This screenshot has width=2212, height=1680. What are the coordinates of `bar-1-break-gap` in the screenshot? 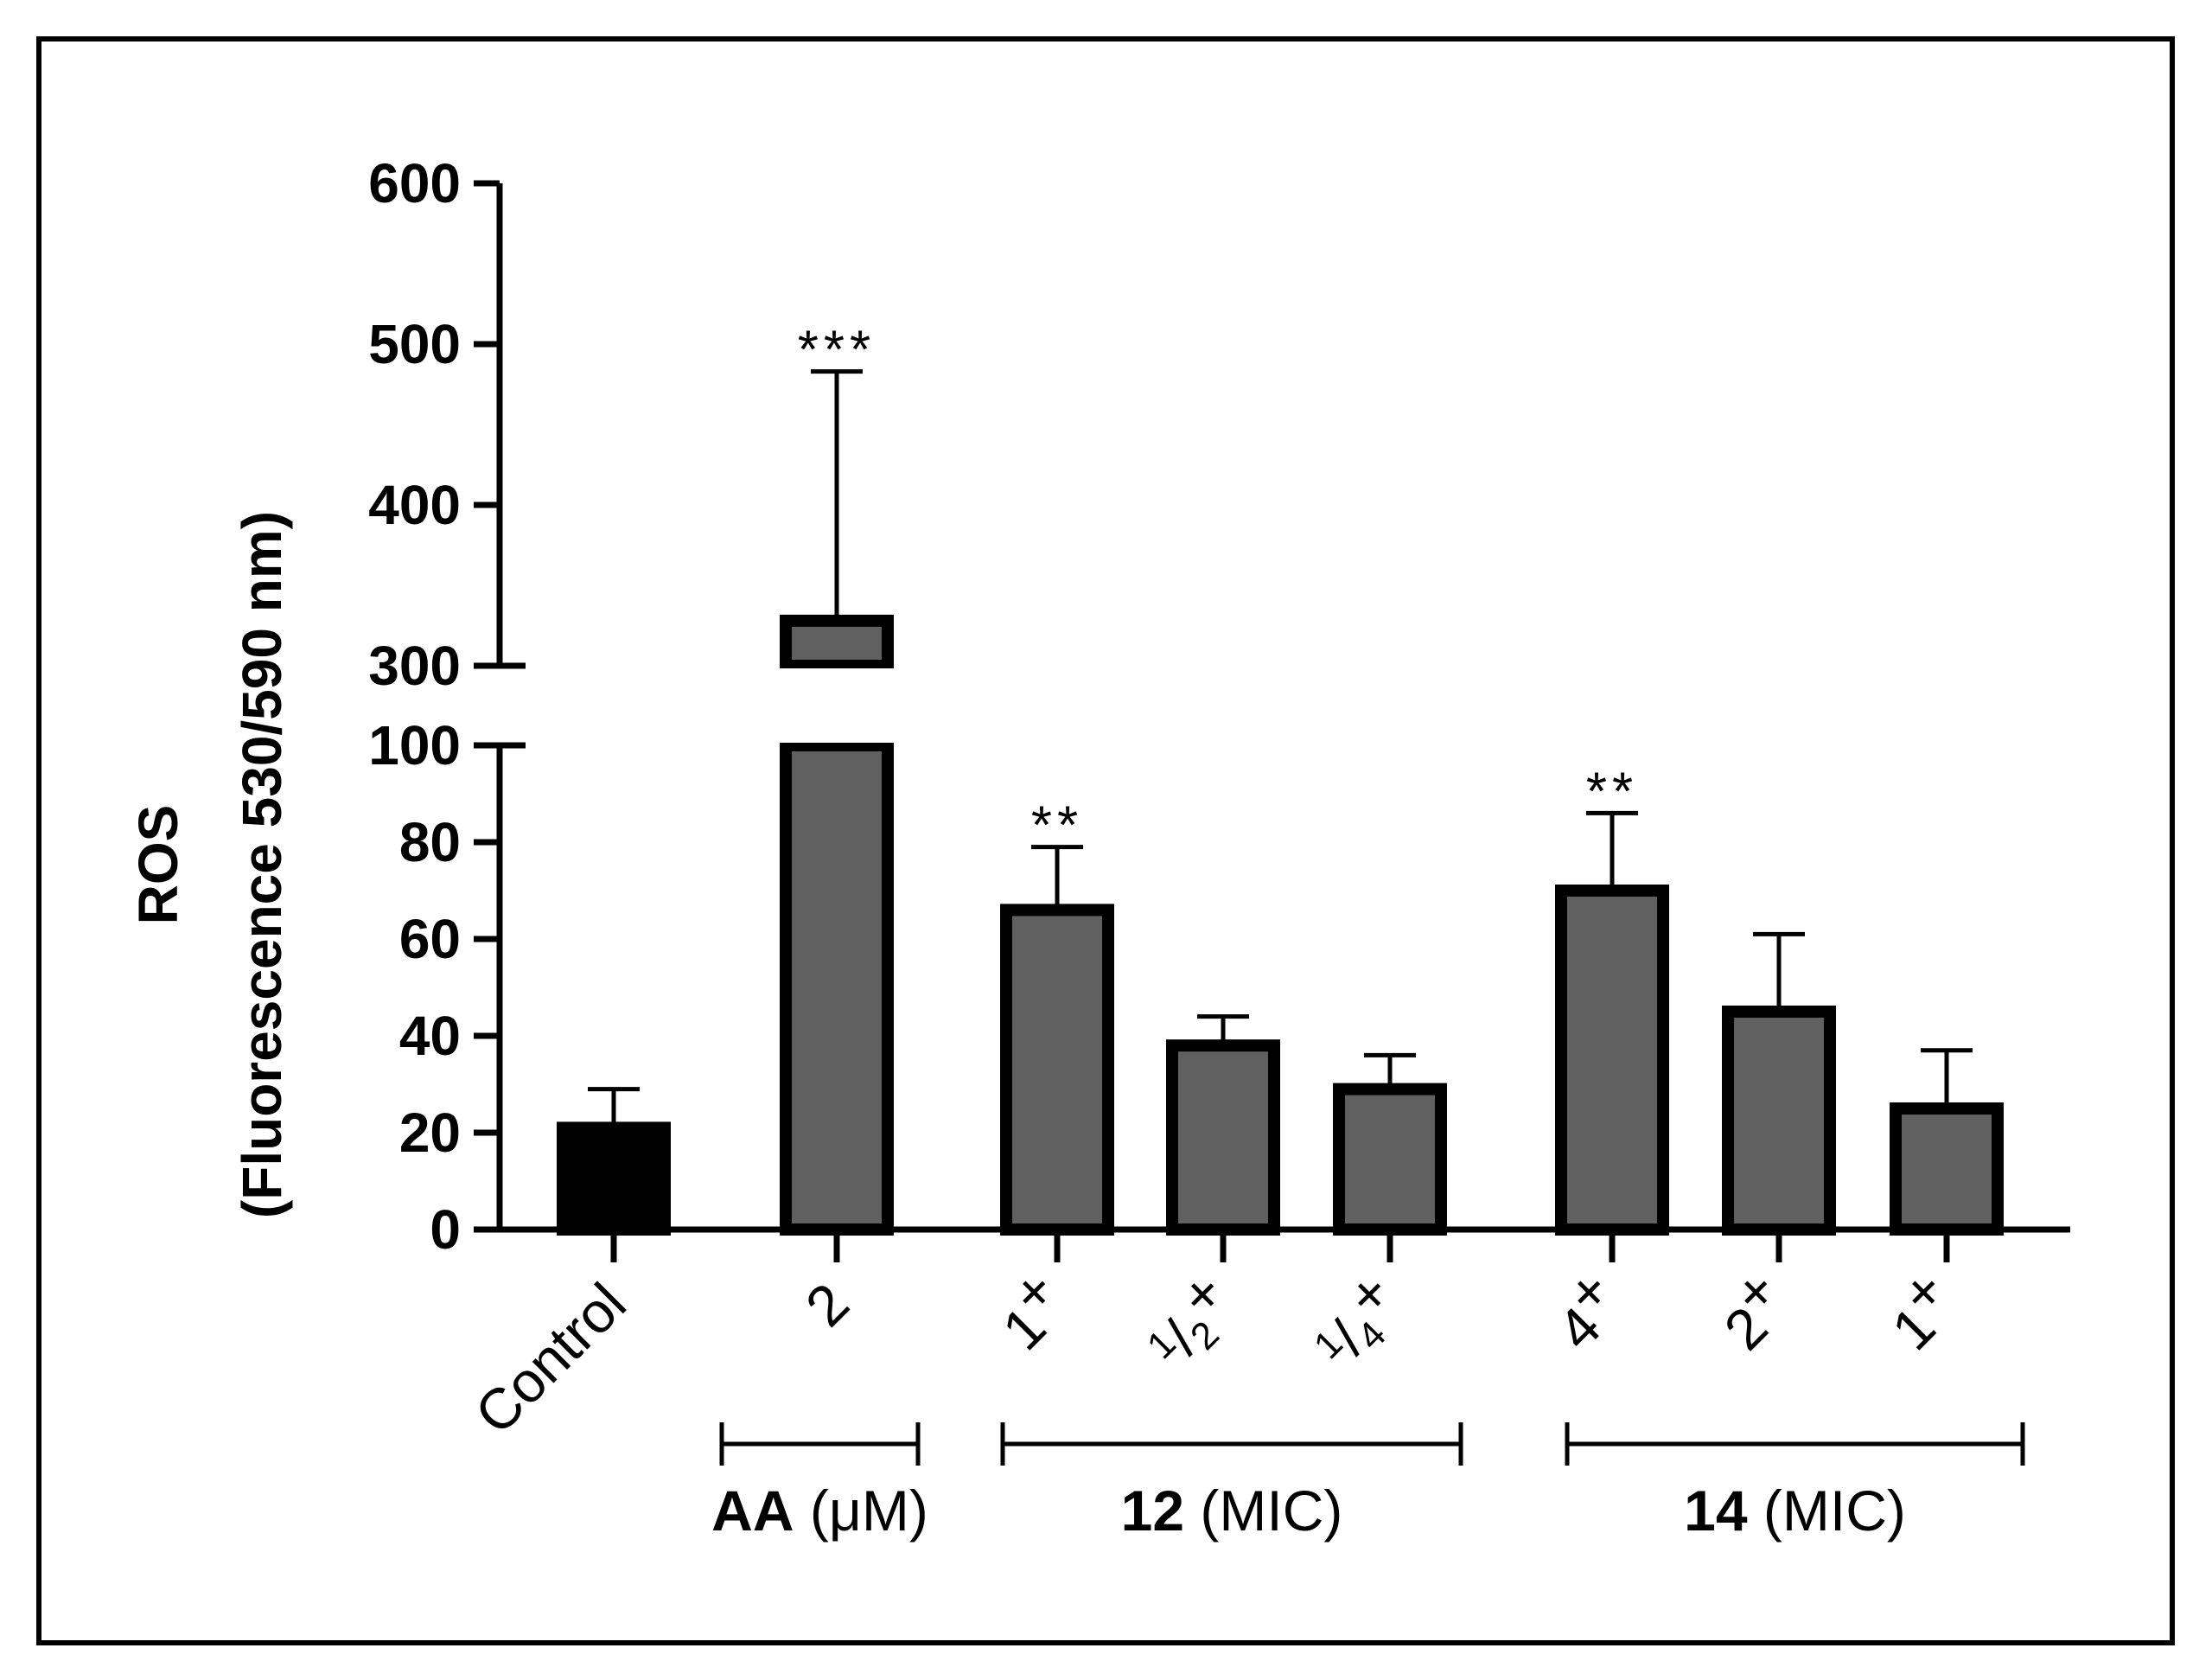 It's located at (836, 706).